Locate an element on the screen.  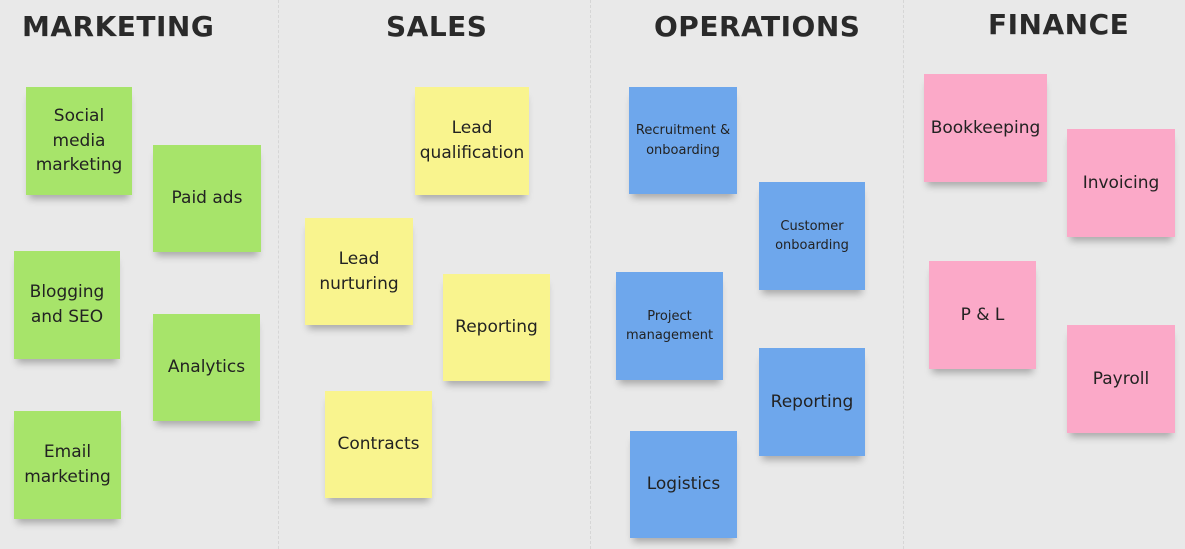
sticky-note-label: Paid ads is located at coordinates (207, 198).